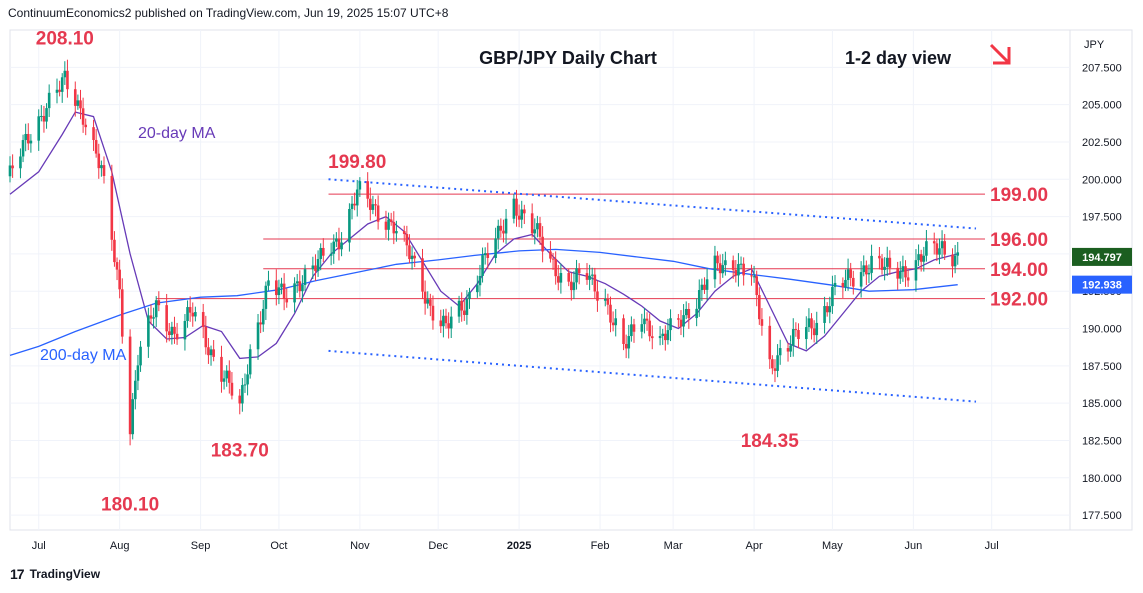 This screenshot has width=1143, height=593. What do you see at coordinates (65, 574) in the screenshot?
I see `brand-name: TradingView` at bounding box center [65, 574].